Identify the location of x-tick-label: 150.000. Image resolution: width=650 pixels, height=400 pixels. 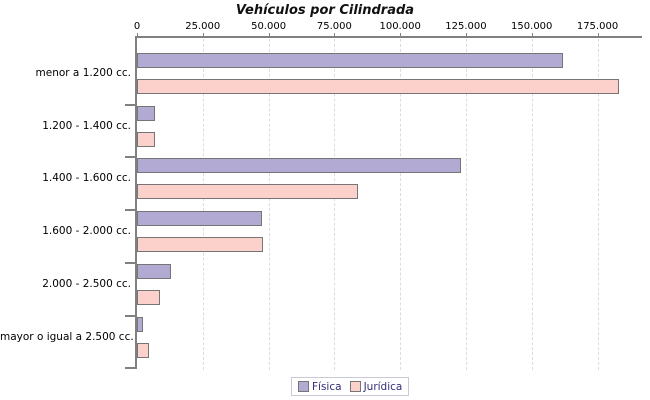
(532, 26).